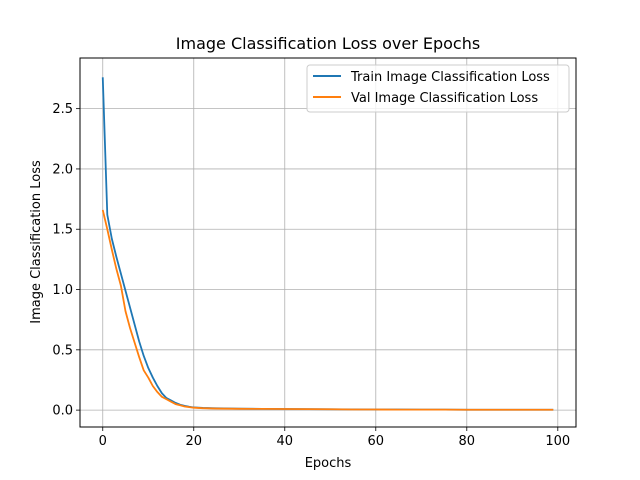 The height and width of the screenshot is (480, 640). I want to click on x-axis-label: Epochs, so click(328, 463).